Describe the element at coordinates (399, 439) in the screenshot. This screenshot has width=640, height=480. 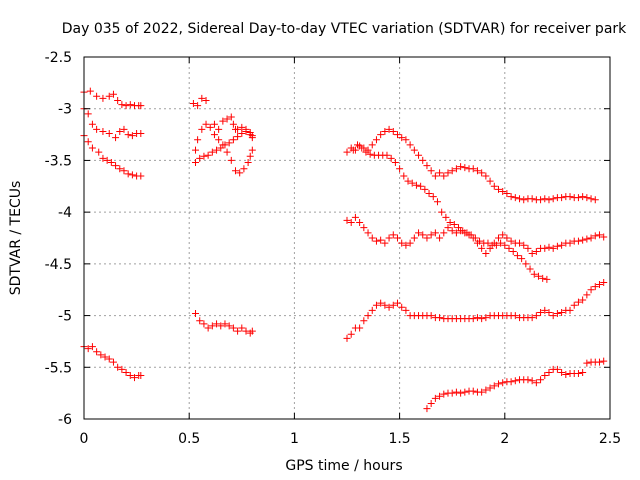
I see `x-tick-label: 1.5` at that location.